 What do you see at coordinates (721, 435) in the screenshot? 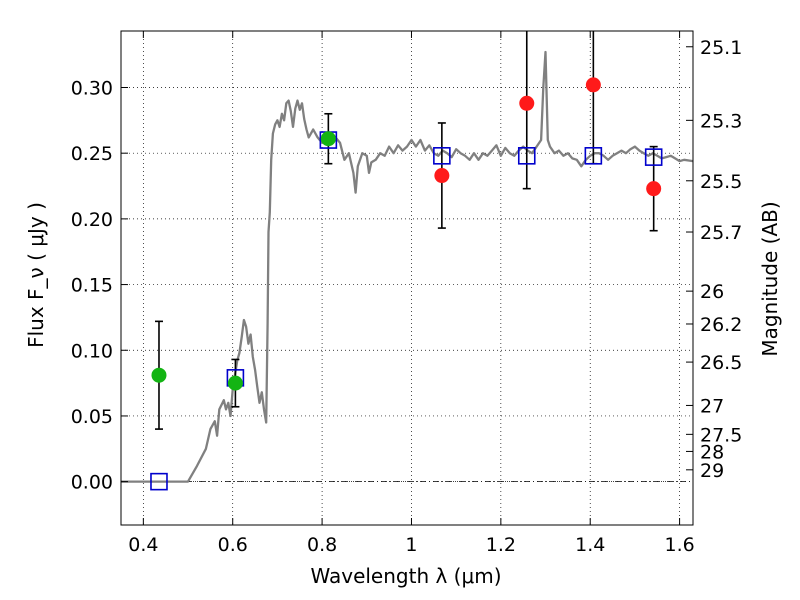
I see `right-tick-label: 27.5` at bounding box center [721, 435].